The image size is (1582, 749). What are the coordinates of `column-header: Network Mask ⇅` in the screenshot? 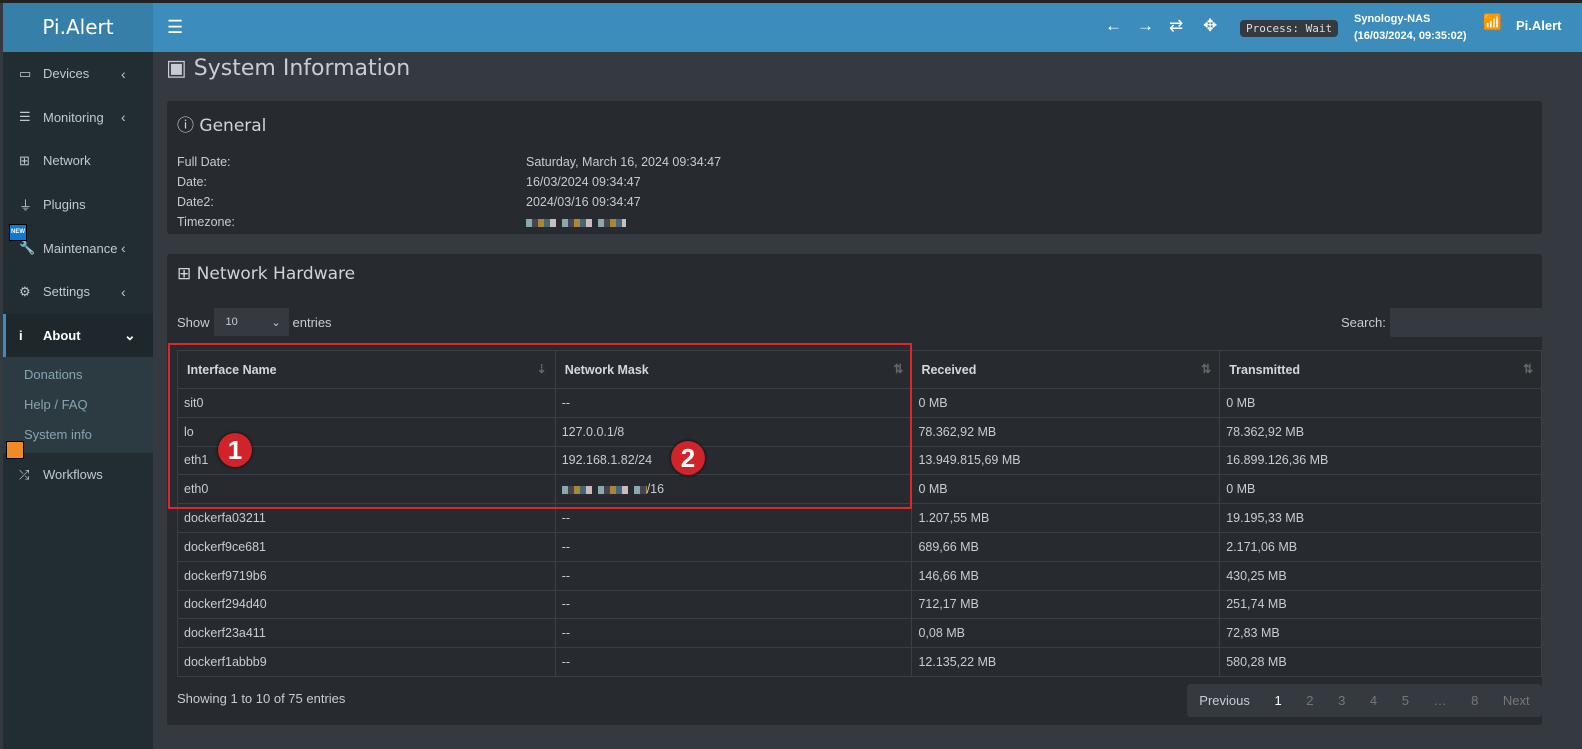 It's located at (733, 369).